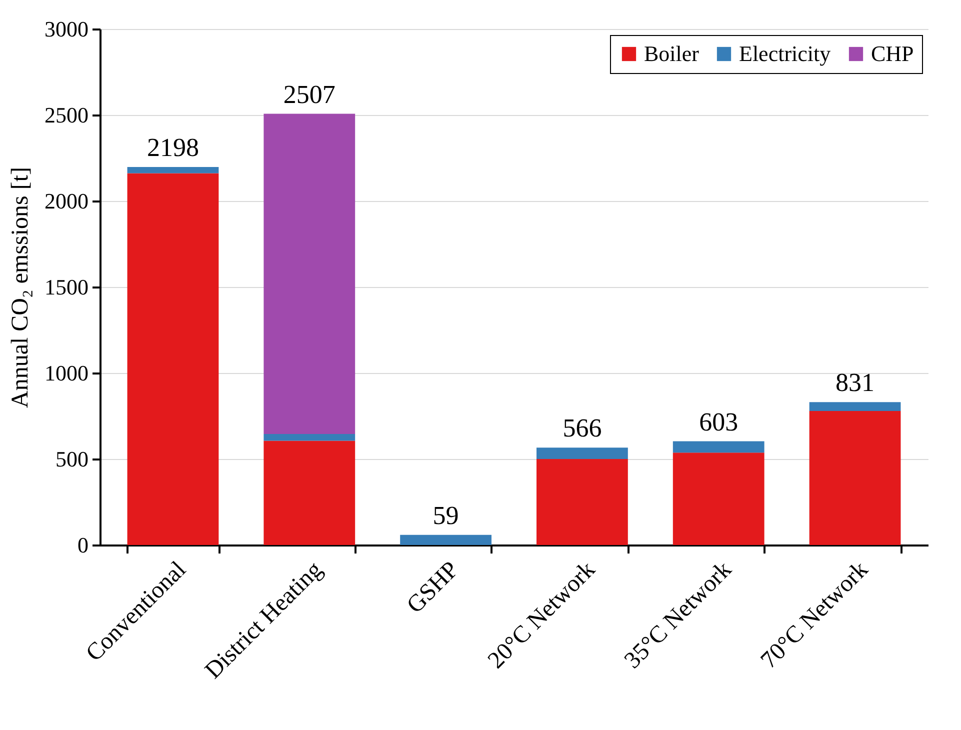 The width and height of the screenshot is (961, 730). What do you see at coordinates (66, 373) in the screenshot?
I see `y-tick-label: 1000` at bounding box center [66, 373].